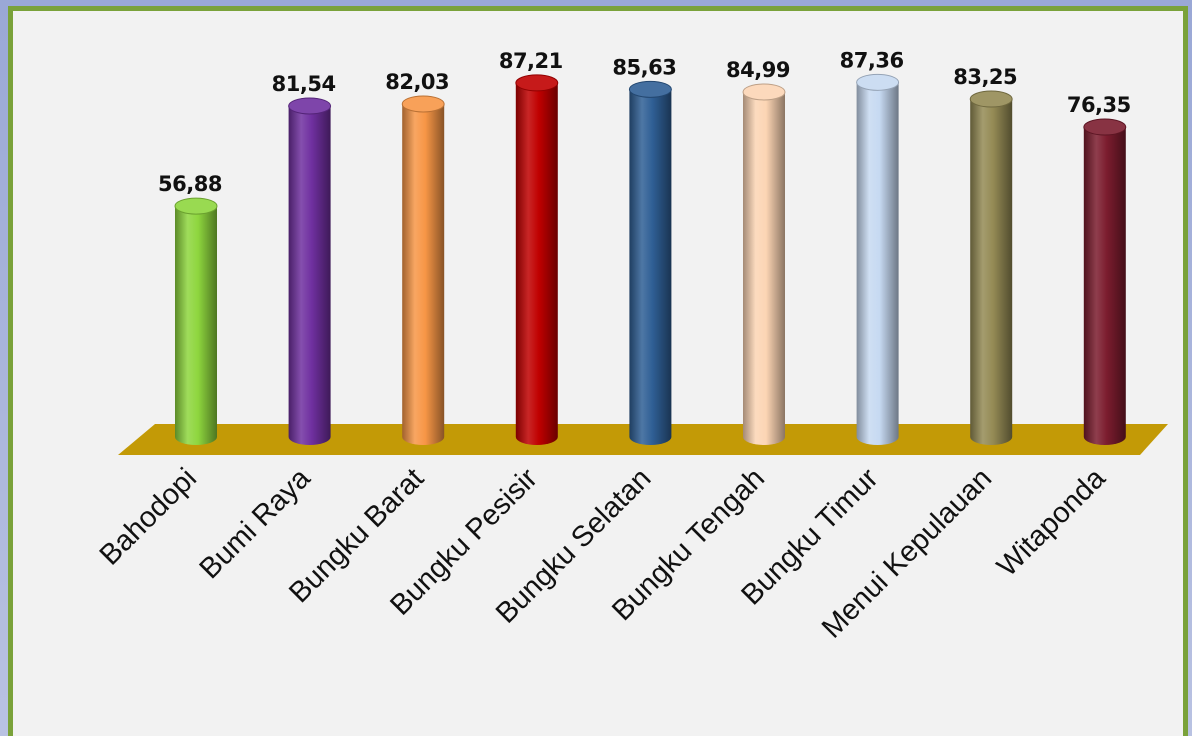 Image resolution: width=1192 pixels, height=736 pixels. What do you see at coordinates (531, 61) in the screenshot?
I see `value-label: 87,21` at bounding box center [531, 61].